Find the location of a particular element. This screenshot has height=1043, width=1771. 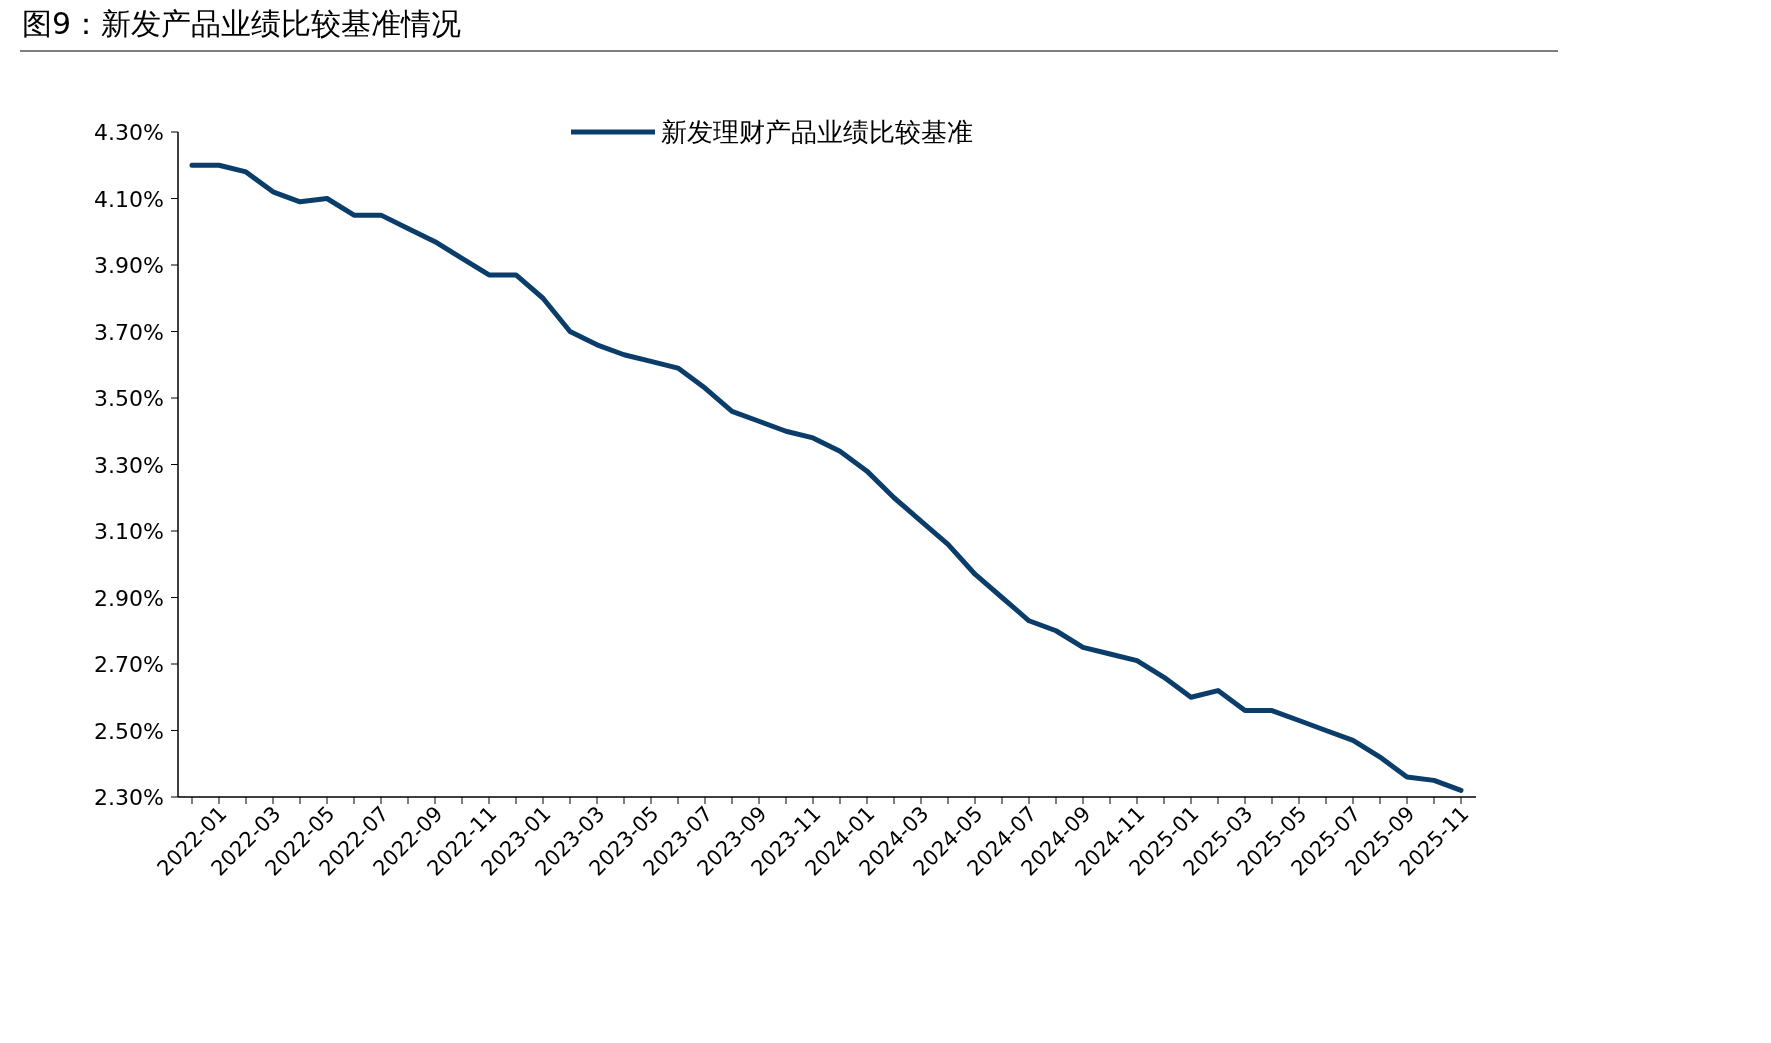

y-tick-label: 2.30% is located at coordinates (129, 797).